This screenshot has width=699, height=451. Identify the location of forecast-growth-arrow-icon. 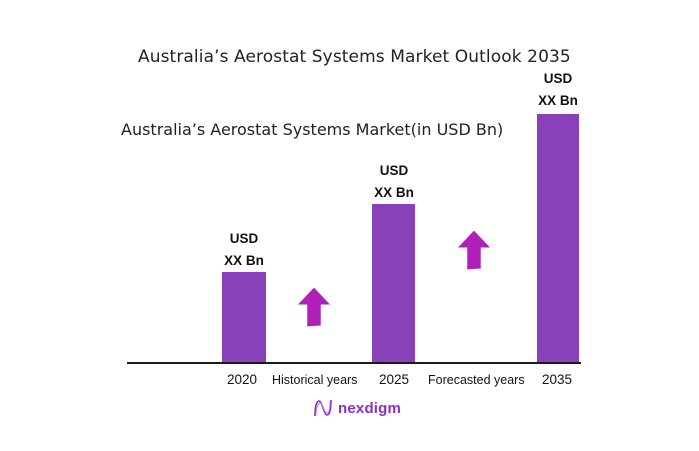
(474, 250).